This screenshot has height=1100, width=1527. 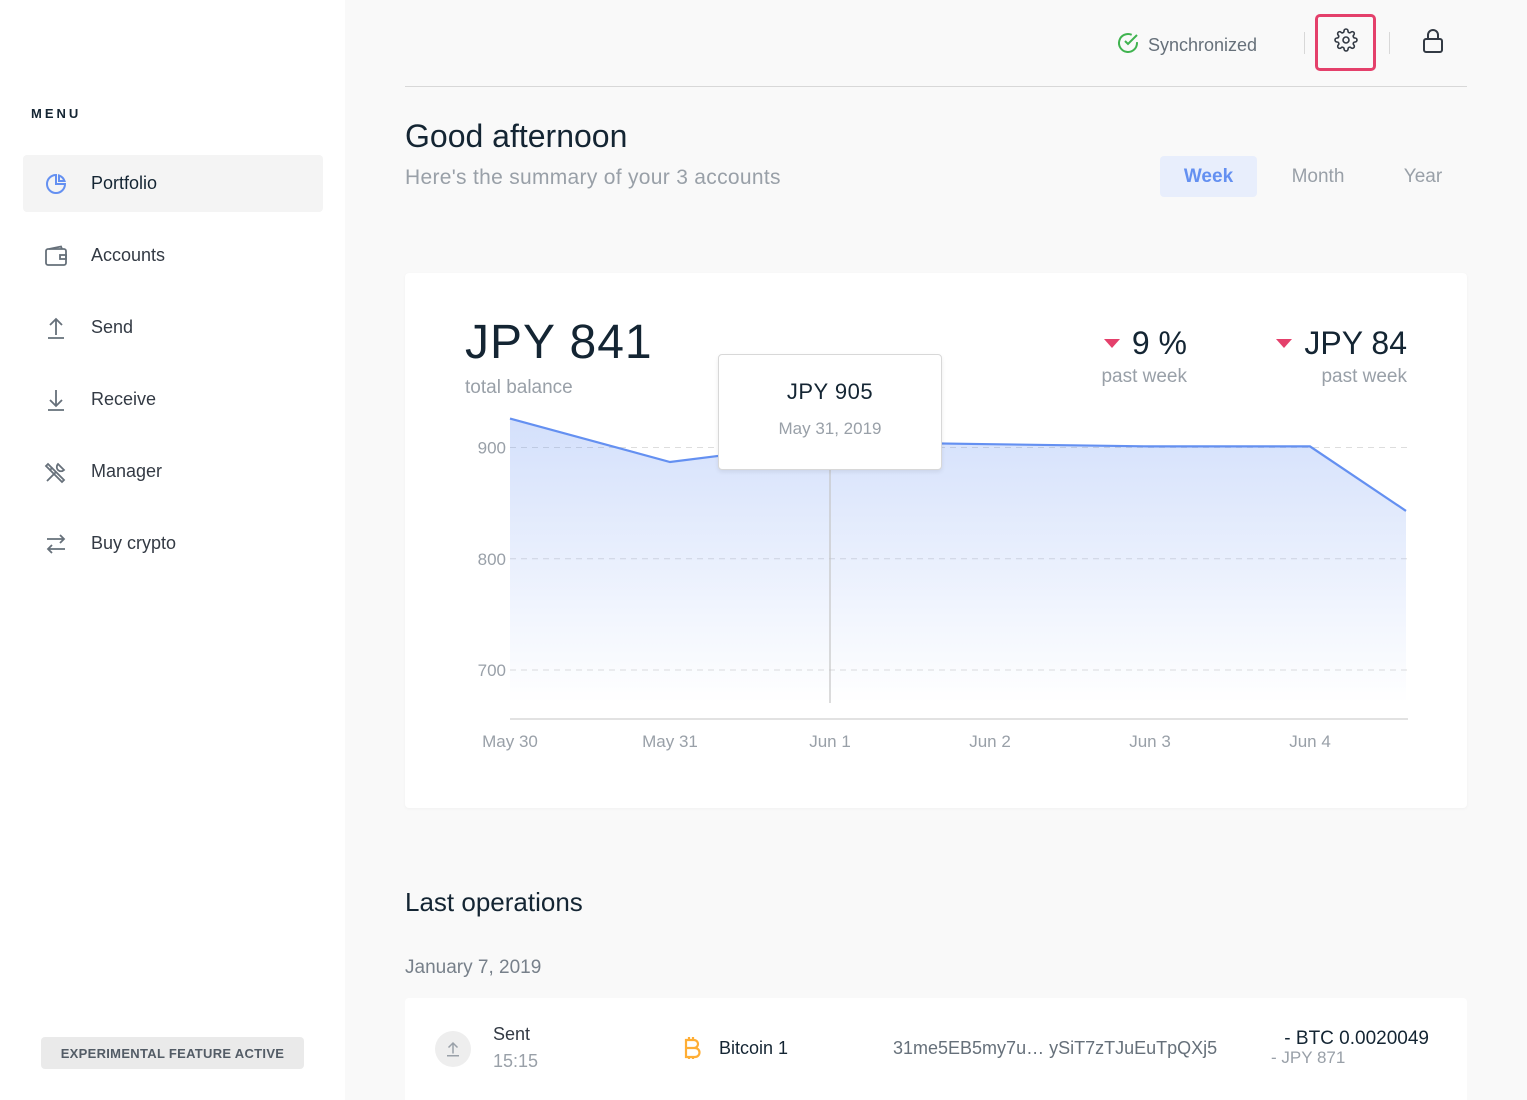 I want to click on tools-icon, so click(x=56, y=472).